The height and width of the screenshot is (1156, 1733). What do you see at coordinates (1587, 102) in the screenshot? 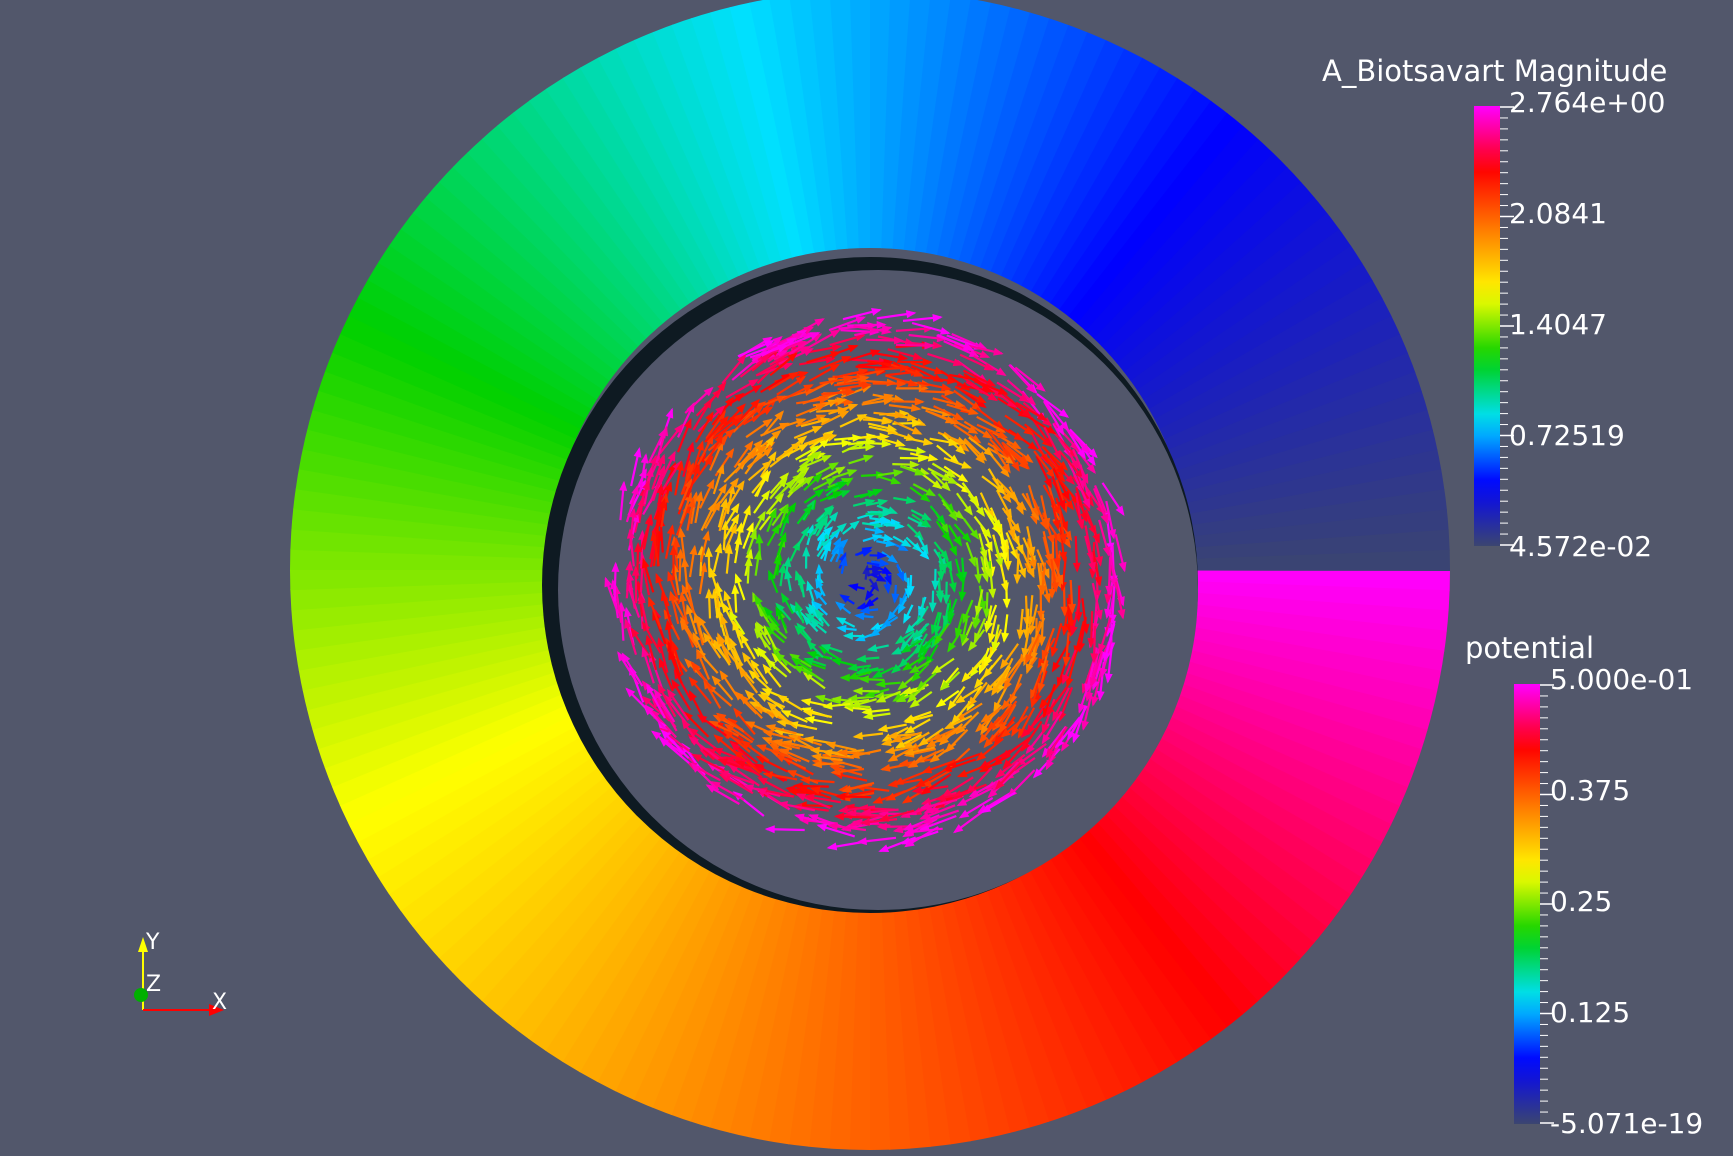
I see `legend-tick: 2.764e+00` at bounding box center [1587, 102].